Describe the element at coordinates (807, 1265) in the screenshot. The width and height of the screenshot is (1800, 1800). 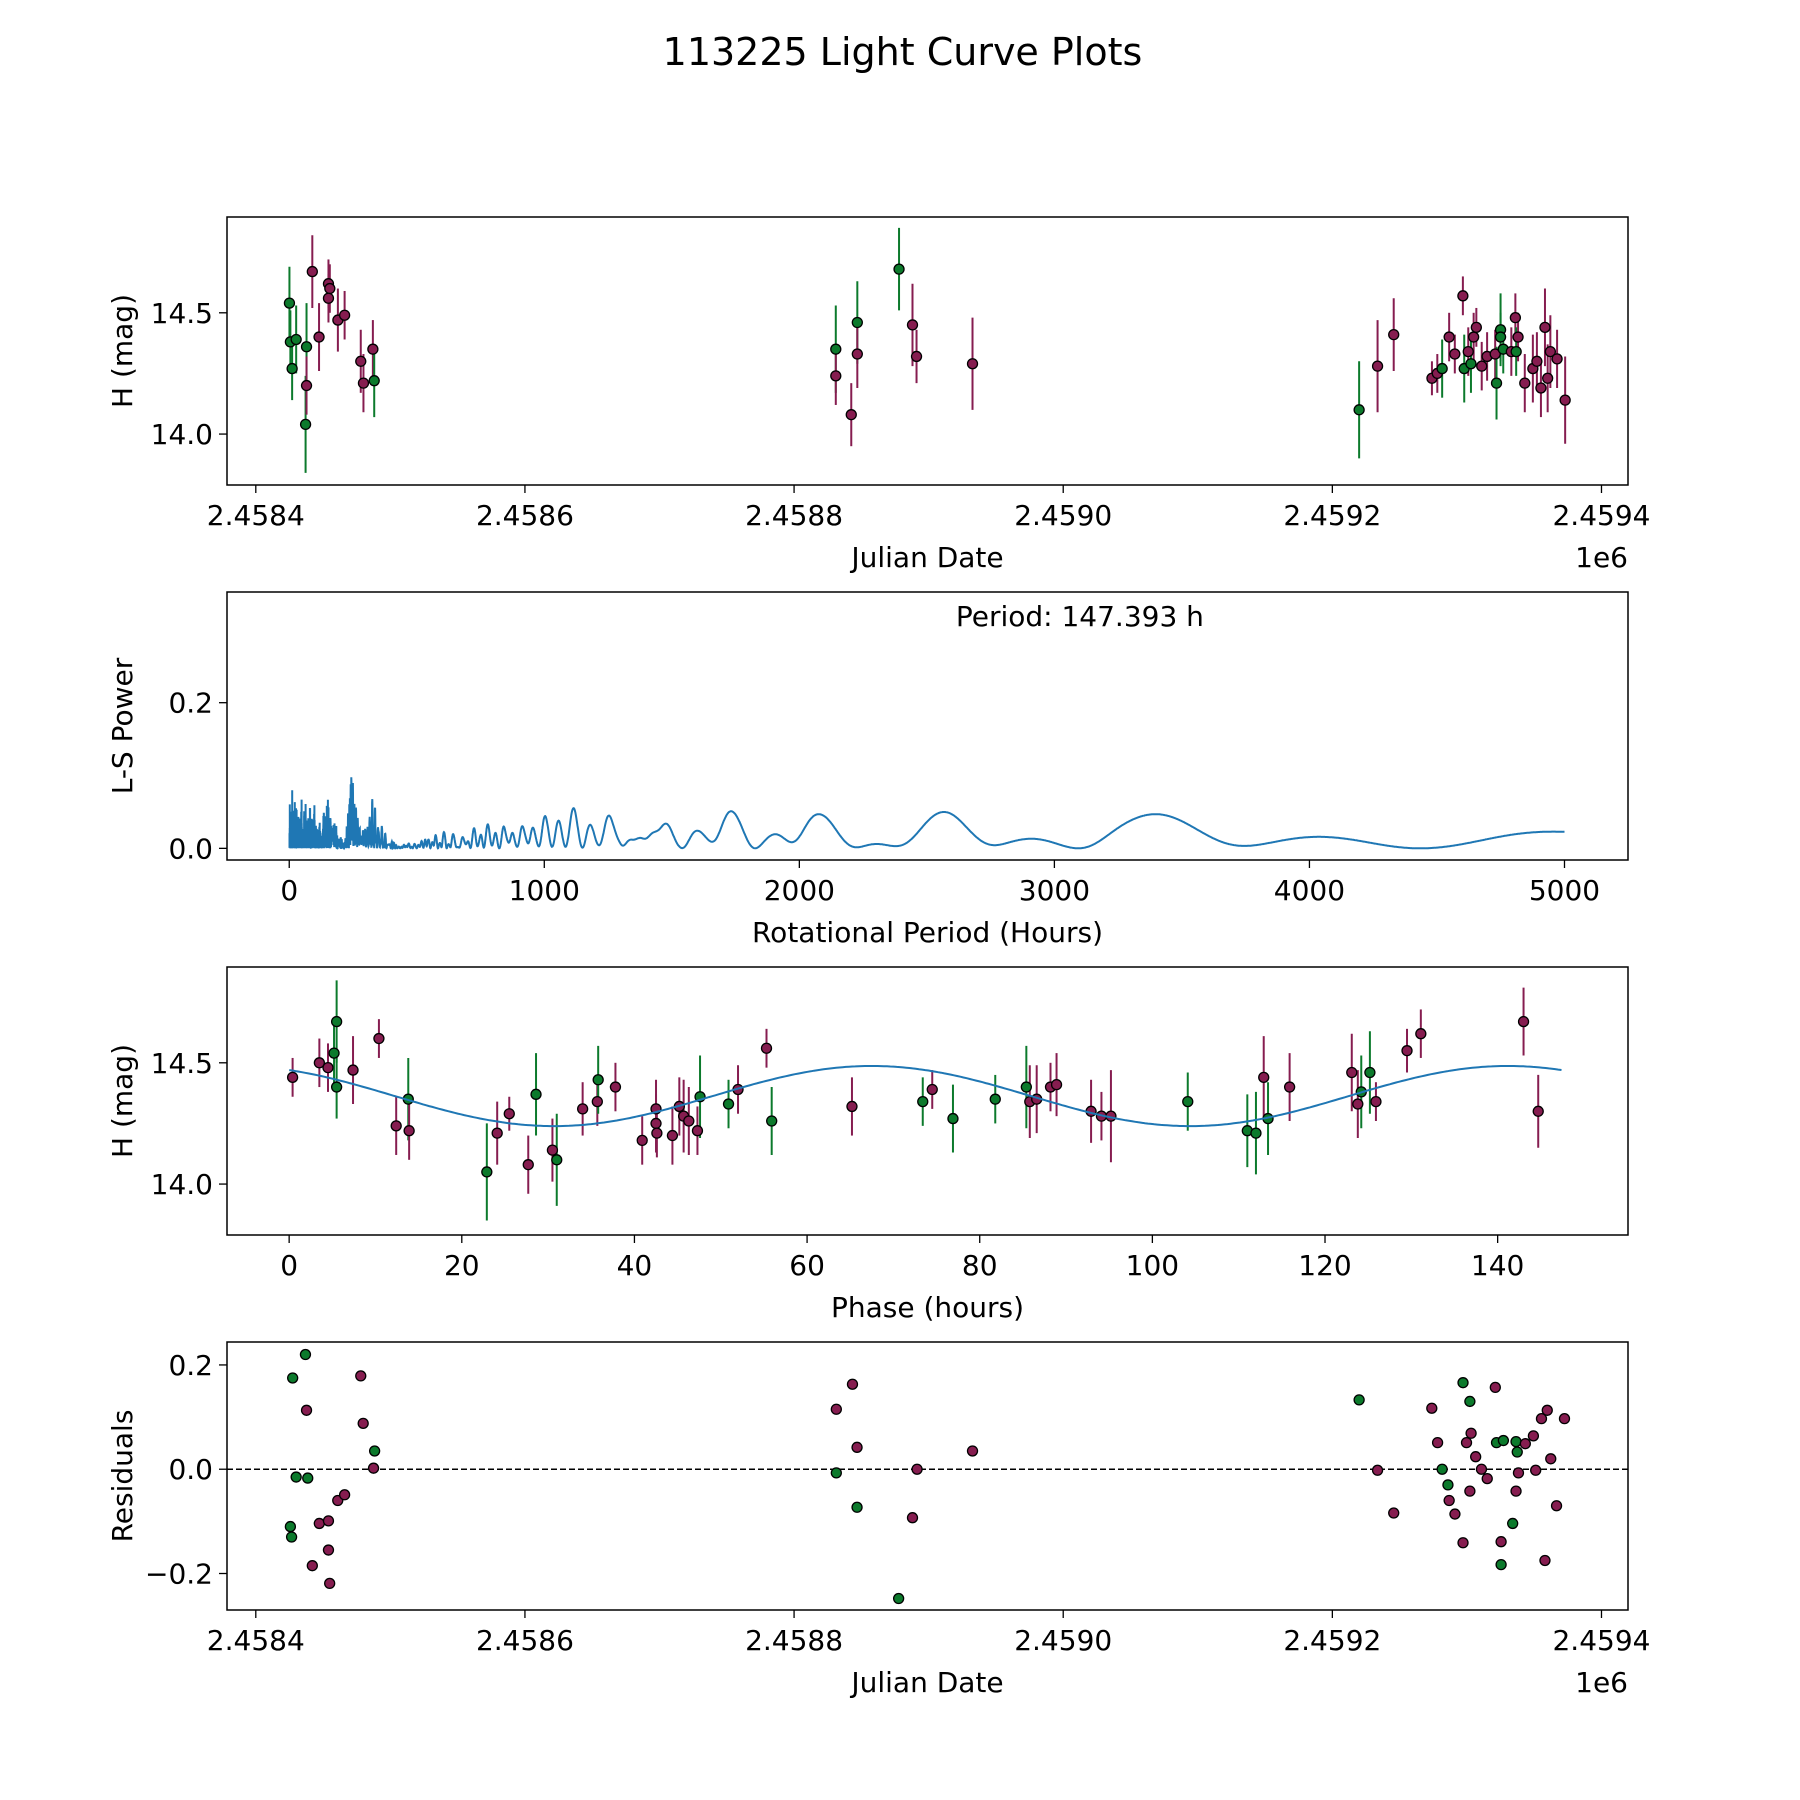
I see `x-tick-label: 60` at that location.